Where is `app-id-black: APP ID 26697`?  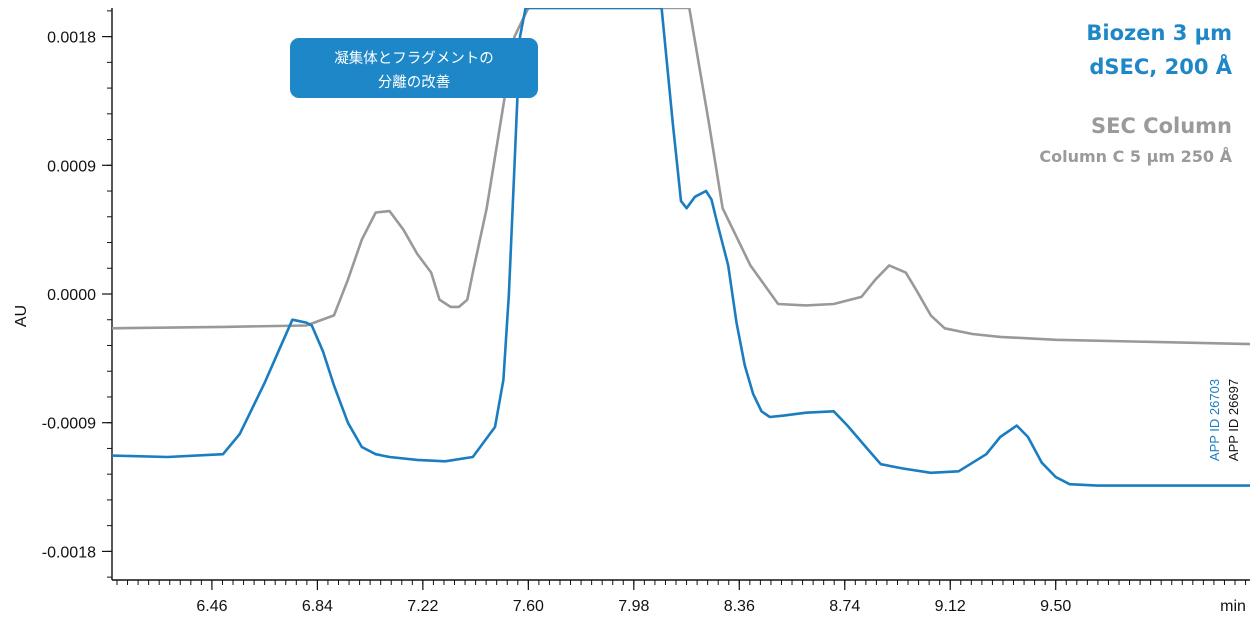
app-id-black: APP ID 26697 is located at coordinates (1233, 420).